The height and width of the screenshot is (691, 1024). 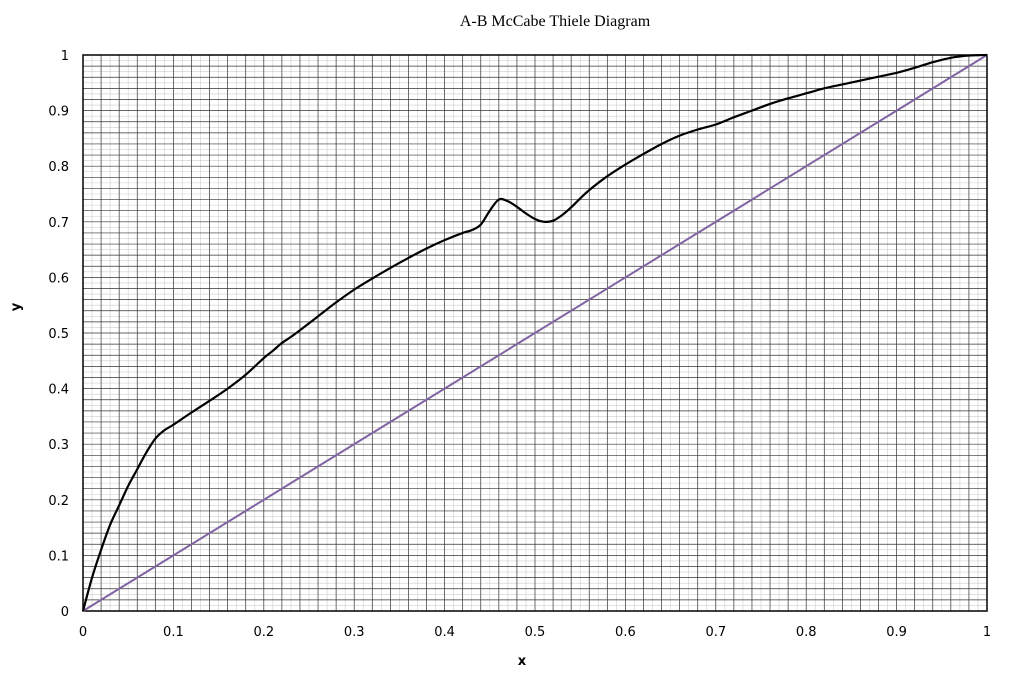 I want to click on y-axis-label: y, so click(x=16, y=306).